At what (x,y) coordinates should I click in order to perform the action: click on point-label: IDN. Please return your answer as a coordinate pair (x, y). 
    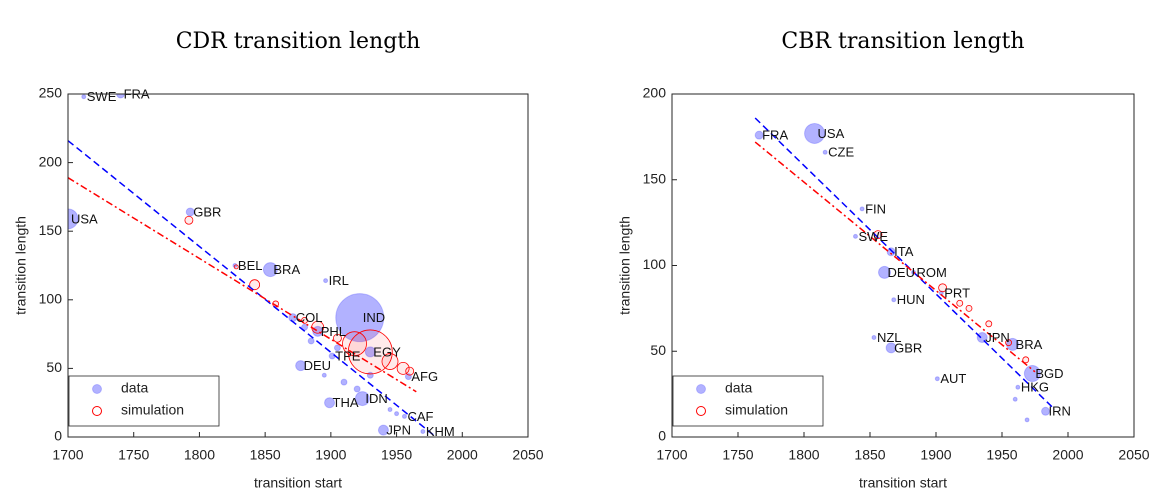
    Looking at the image, I should click on (376, 398).